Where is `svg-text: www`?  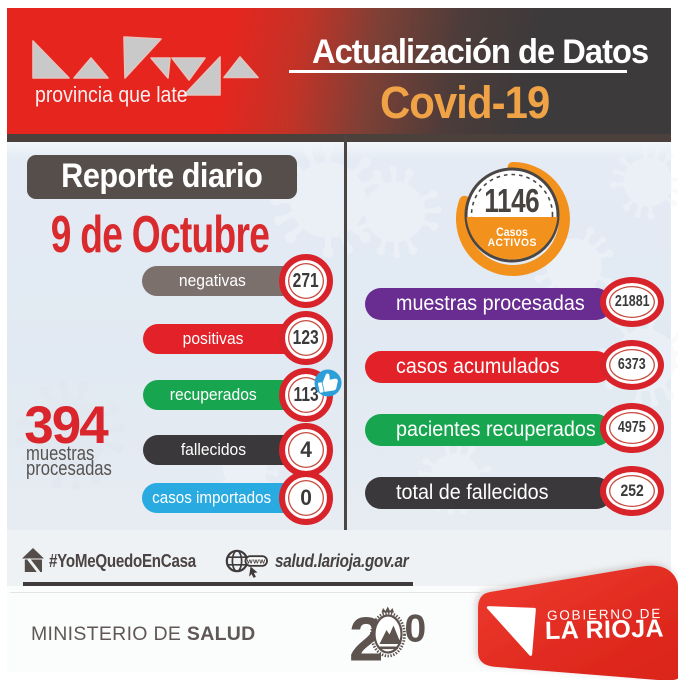 svg-text: www is located at coordinates (256, 561).